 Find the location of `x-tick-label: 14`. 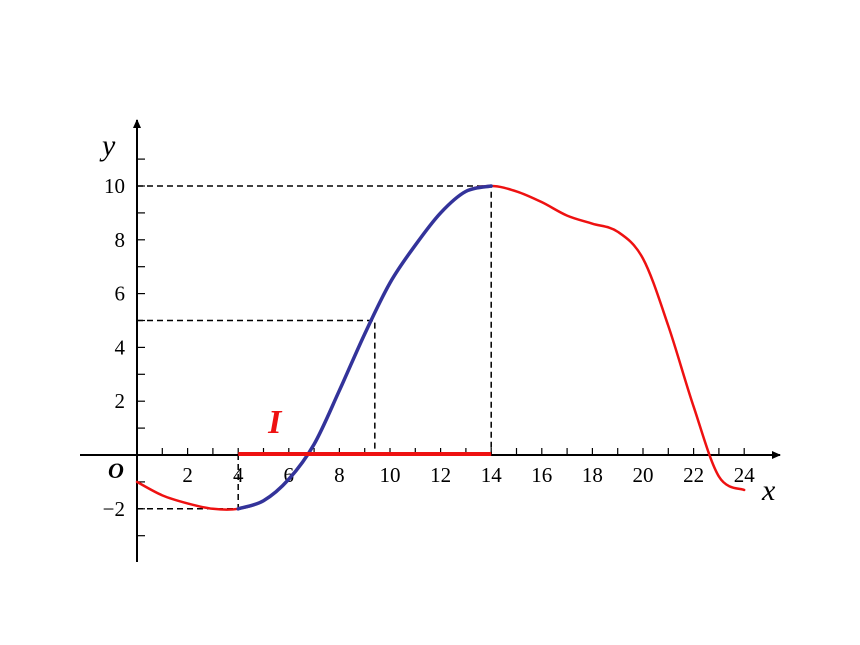

x-tick-label: 14 is located at coordinates (492, 475).